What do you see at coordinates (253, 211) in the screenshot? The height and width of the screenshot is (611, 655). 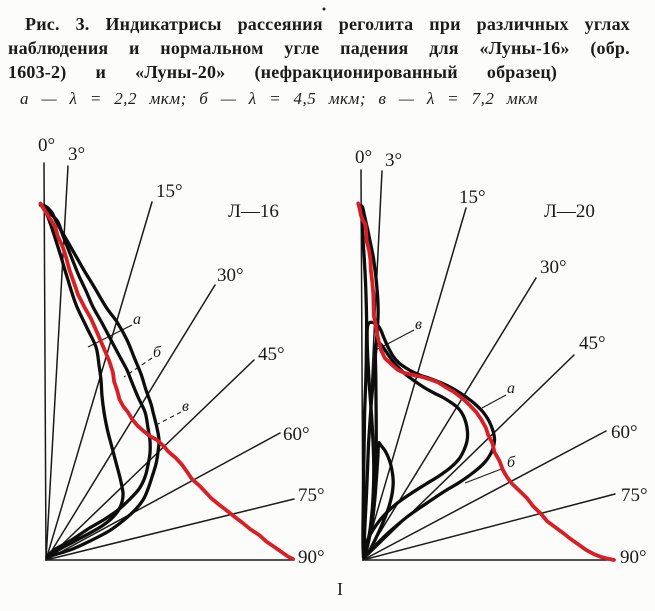 I see `svg-text: Л—16` at bounding box center [253, 211].